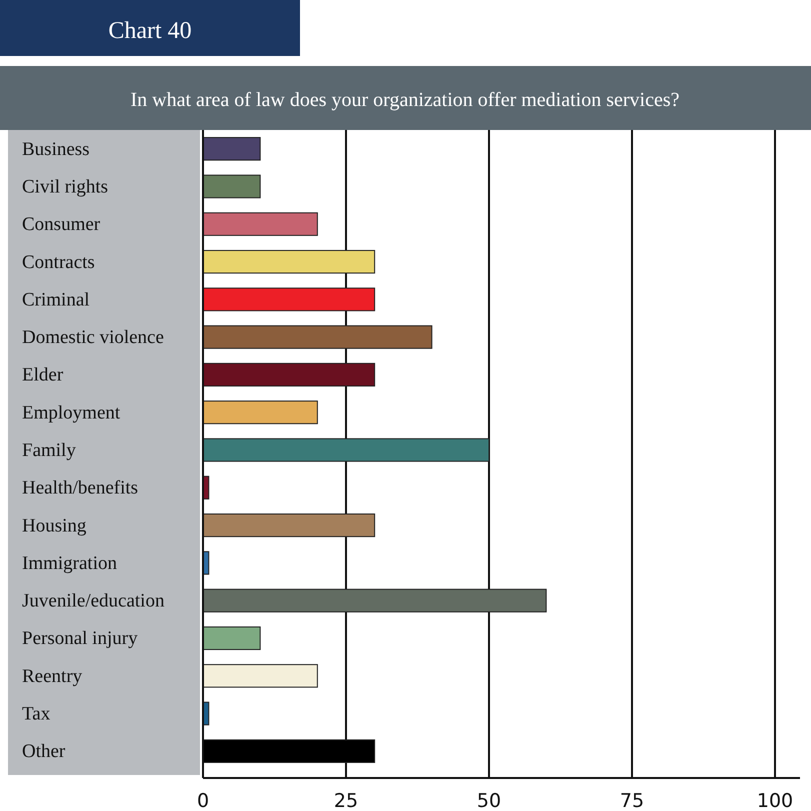  Describe the element at coordinates (36, 714) in the screenshot. I see `y-tick-label: Tax` at that location.